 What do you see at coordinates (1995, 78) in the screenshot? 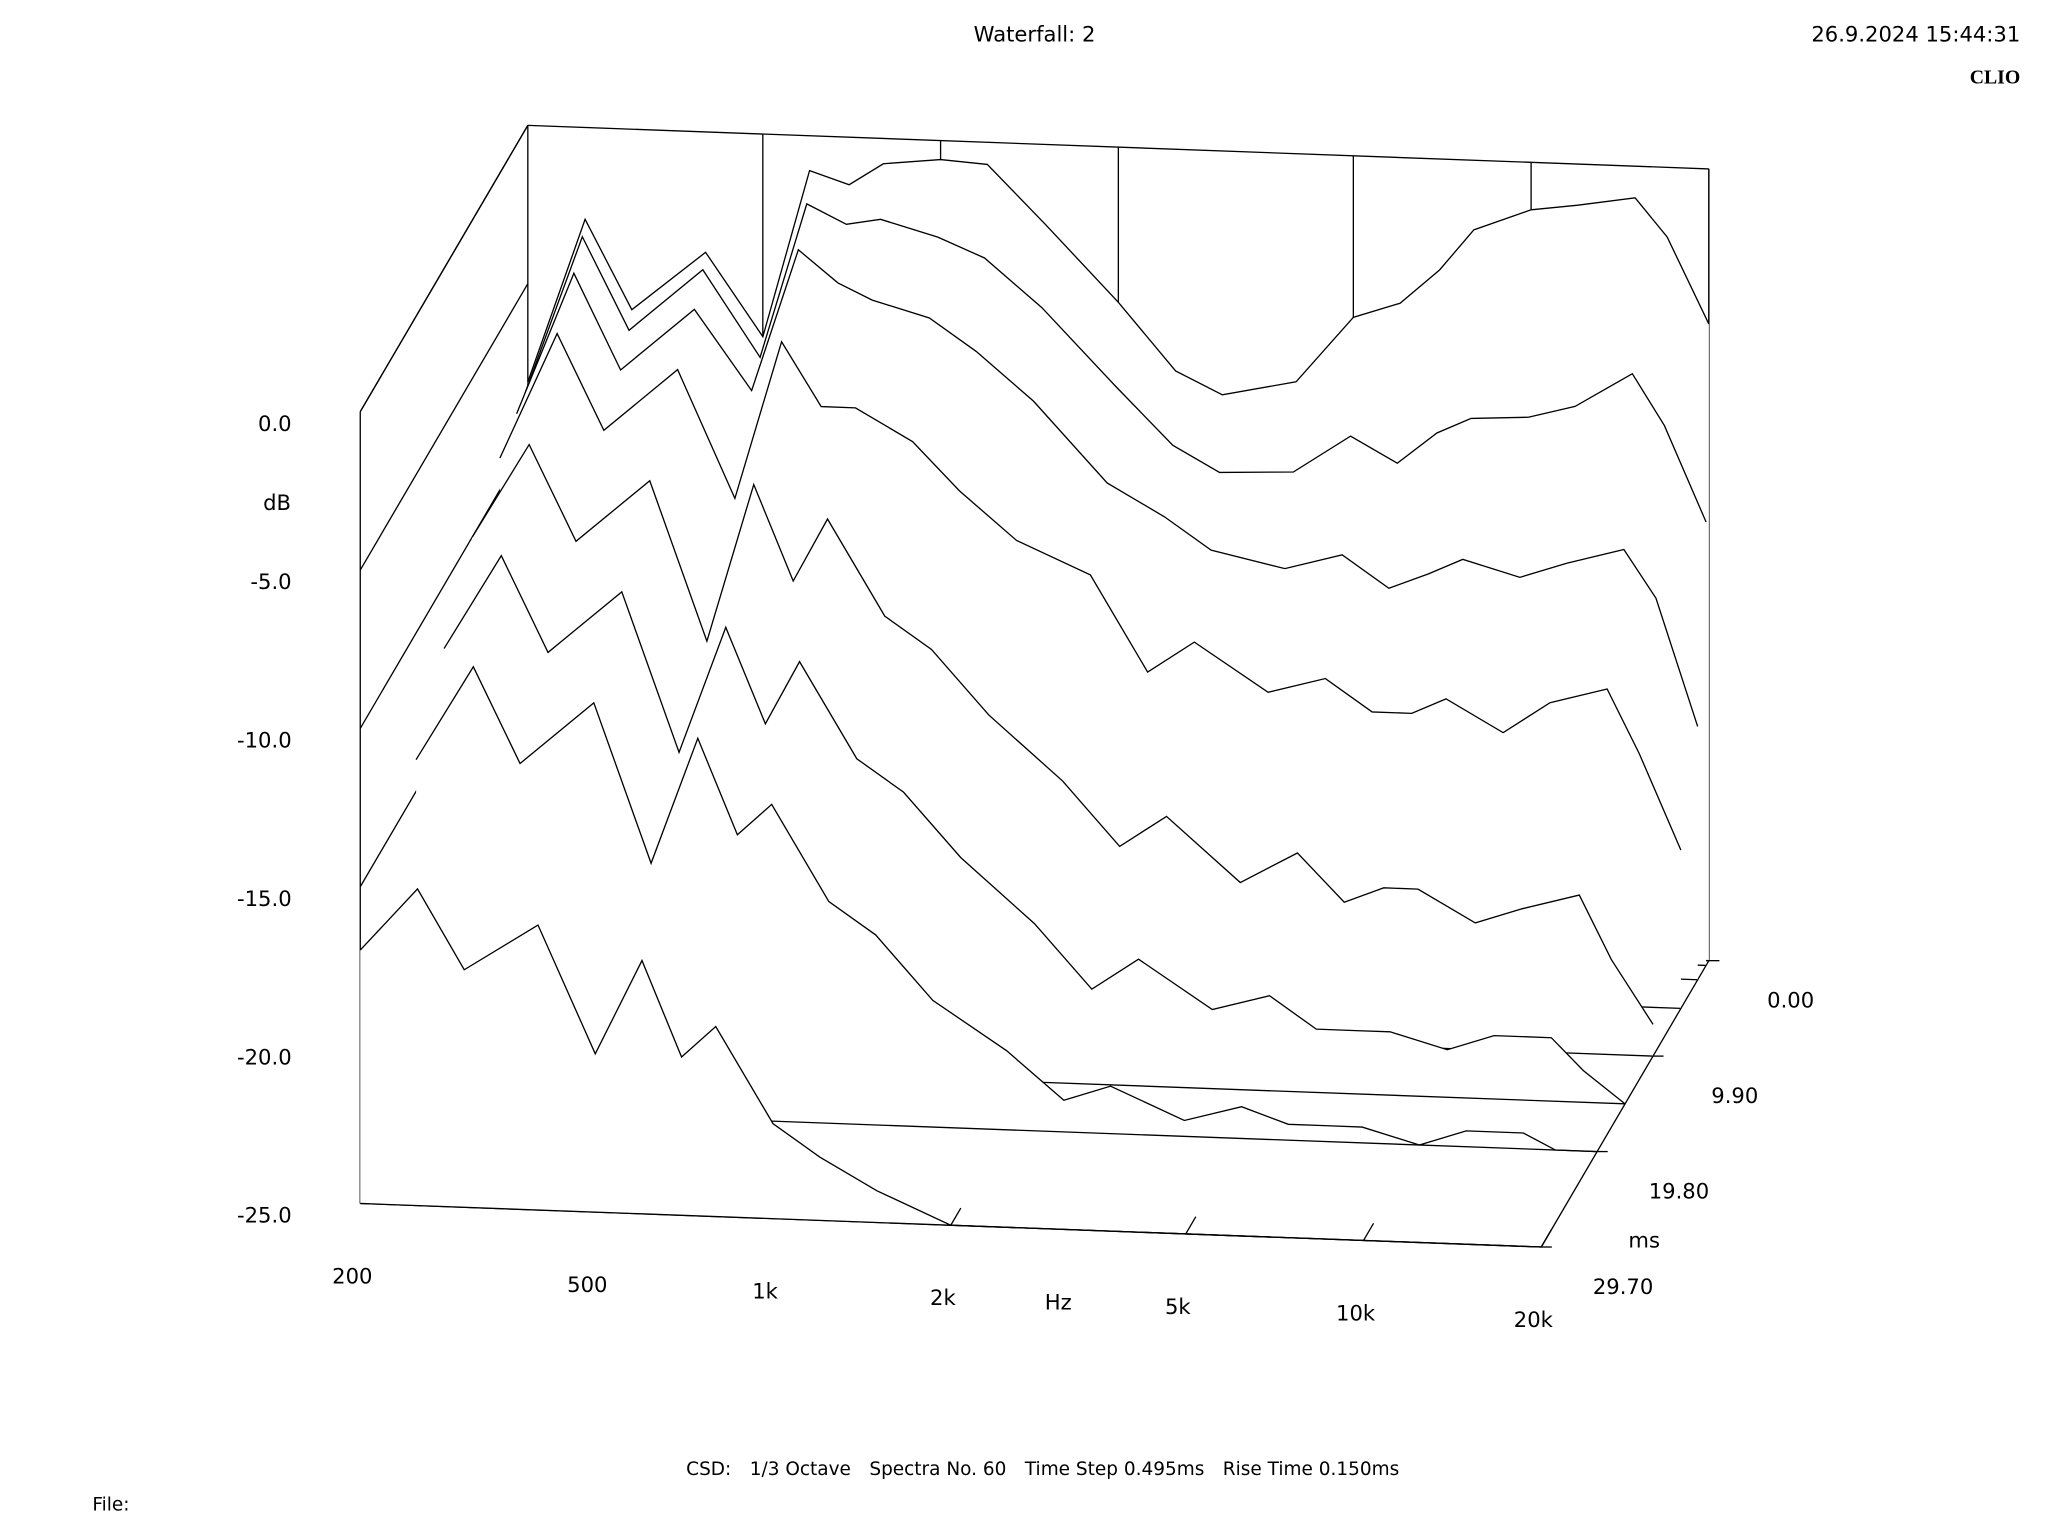
I see `brand: CLIO` at bounding box center [1995, 78].